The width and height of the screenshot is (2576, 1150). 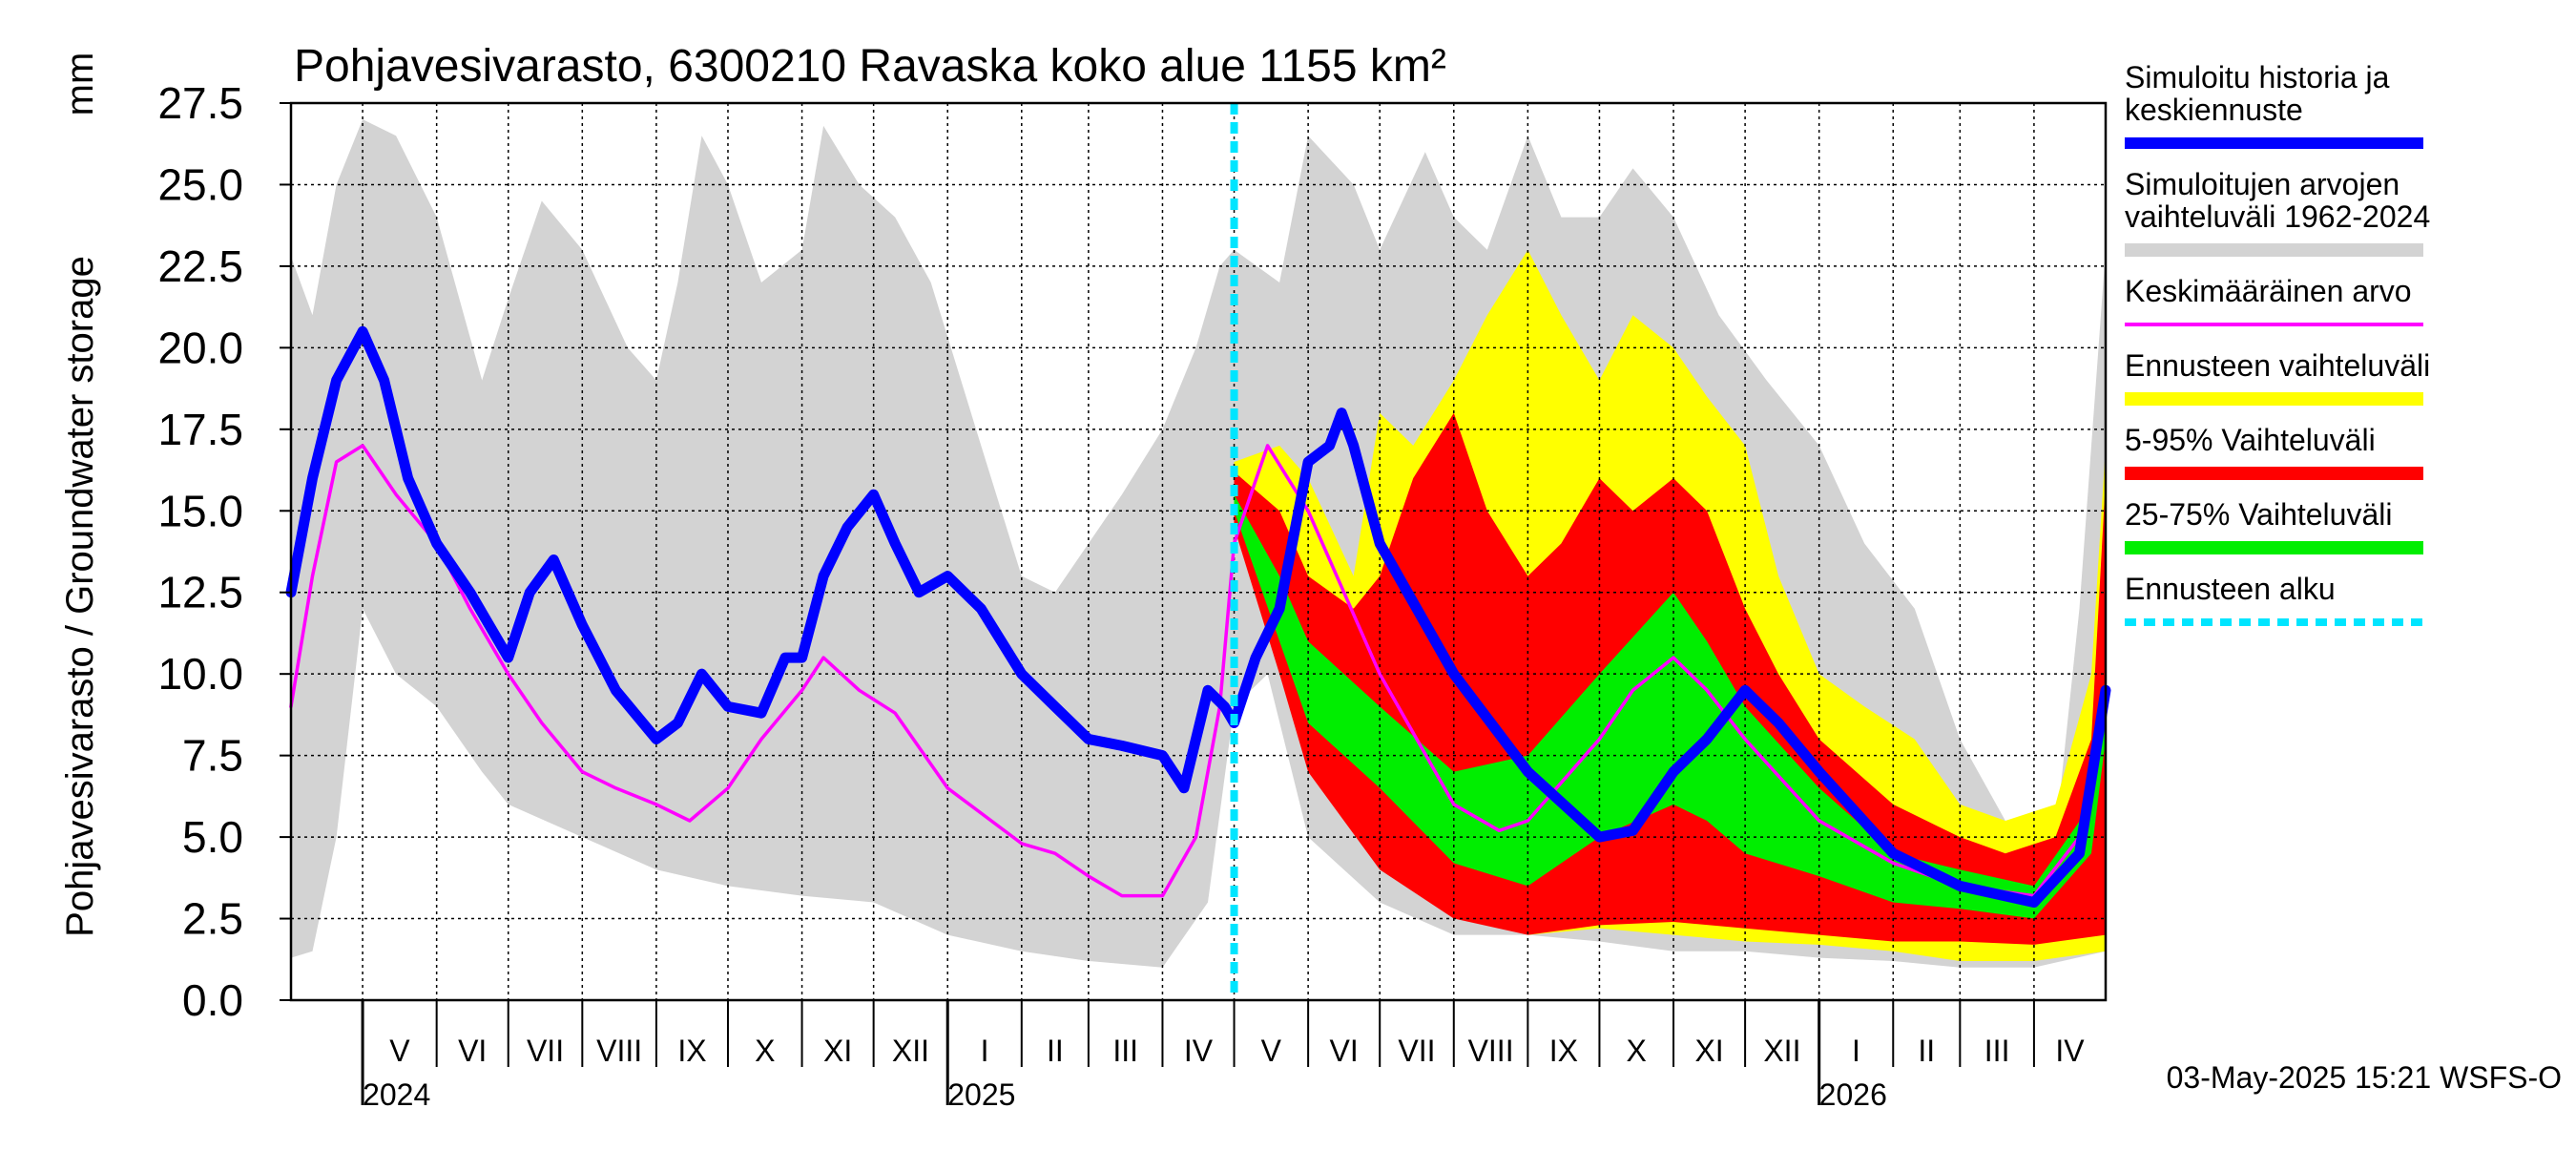 I want to click on legend-label: Simuloitujen arvojen, so click(x=2262, y=184).